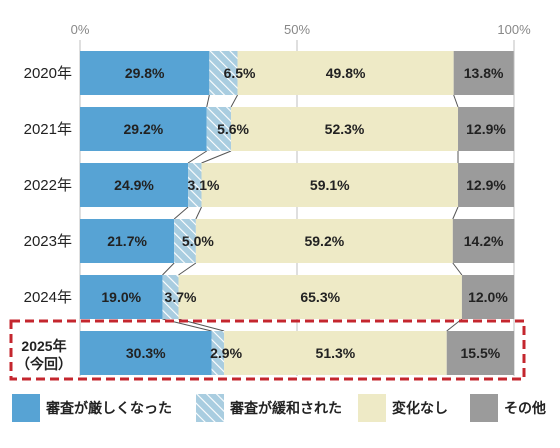 This screenshot has height=448, width=560. I want to click on data-label-stricter: 30.3%, so click(146, 353).